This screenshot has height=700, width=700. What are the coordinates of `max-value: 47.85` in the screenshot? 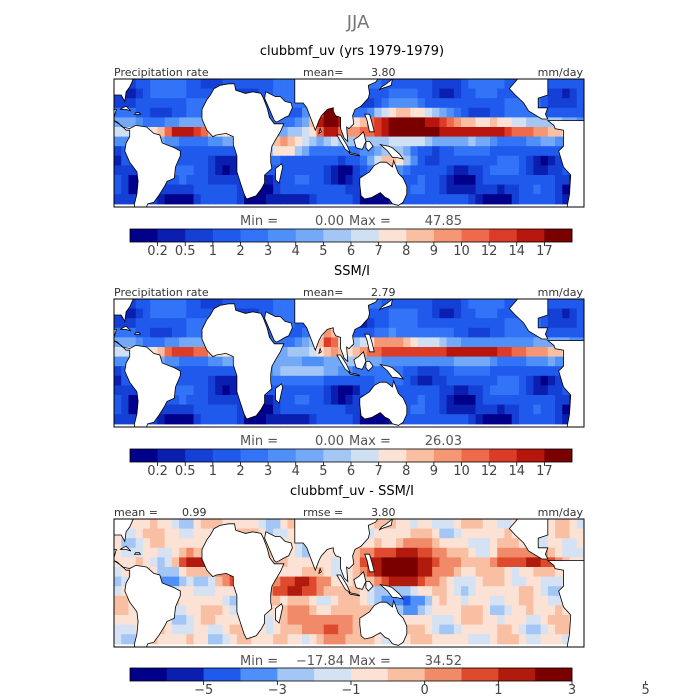 It's located at (443, 221).